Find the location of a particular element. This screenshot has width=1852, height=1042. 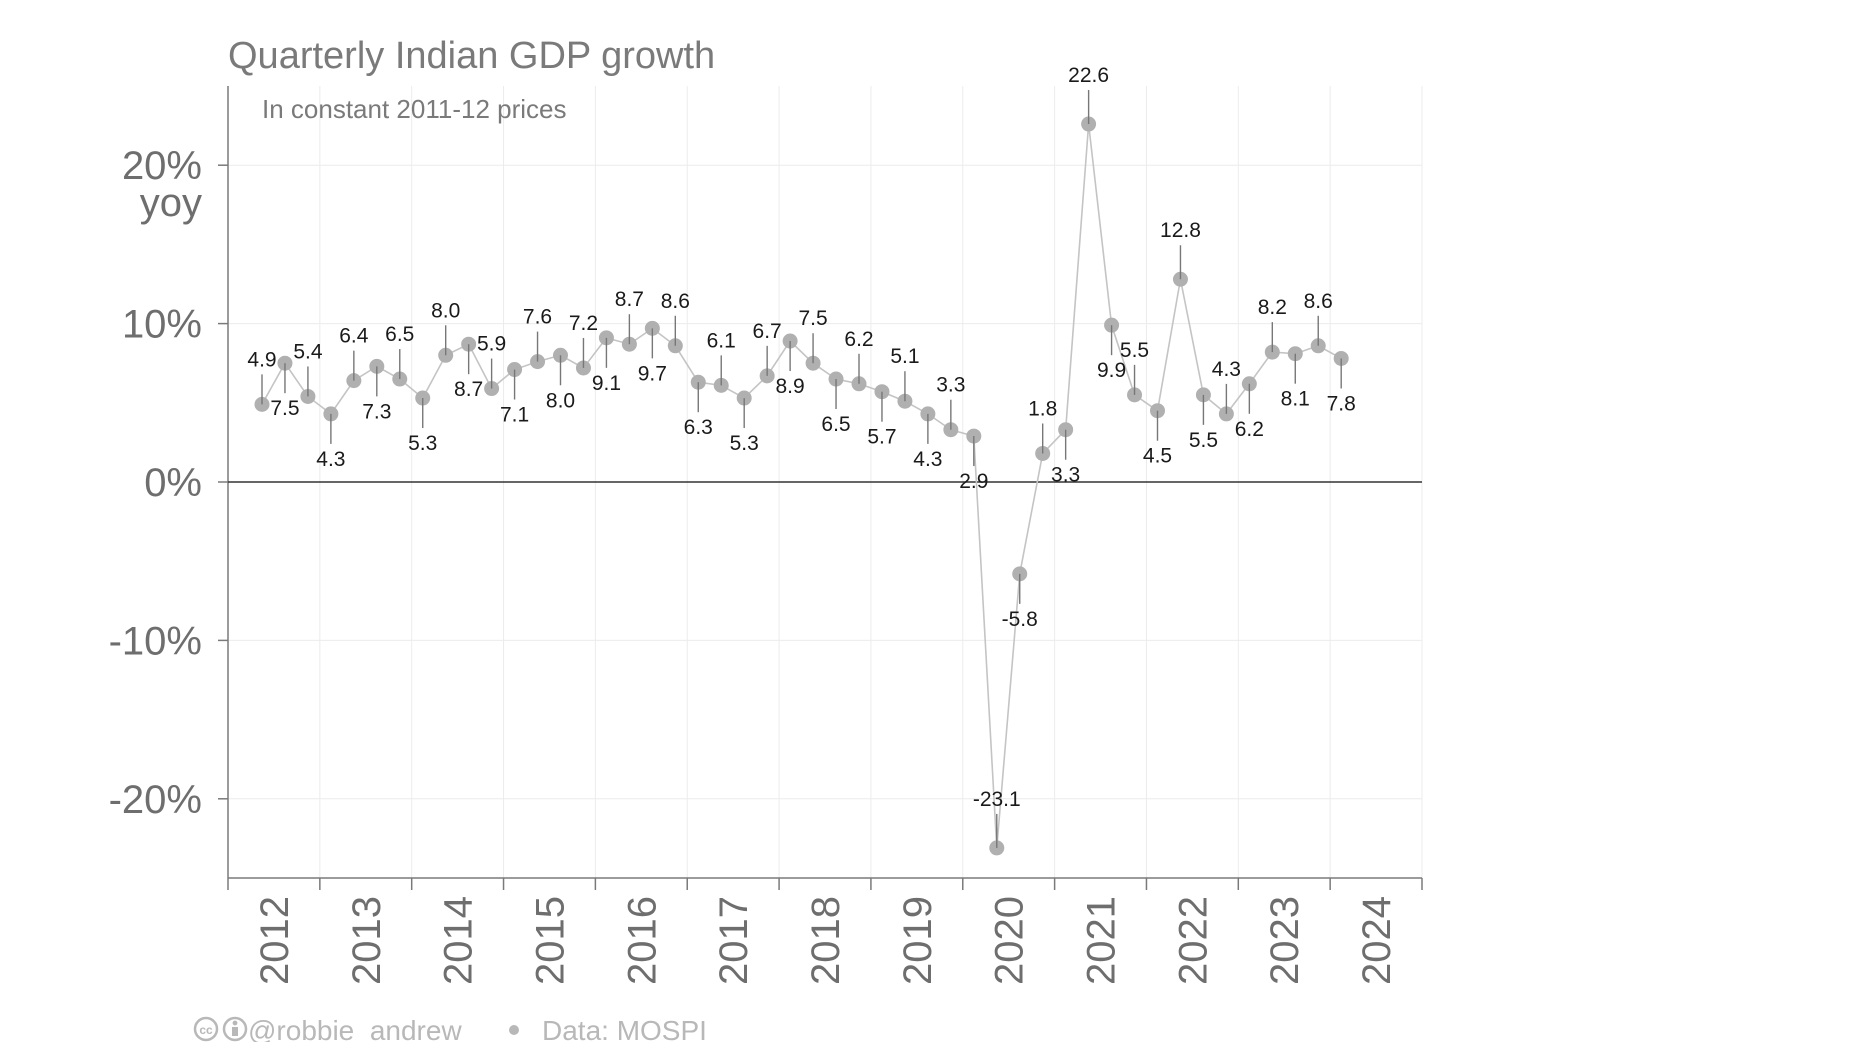

data-label: 2.9 is located at coordinates (973, 481).